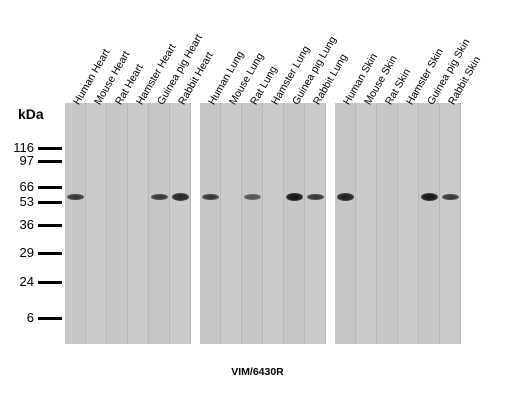  I want to click on blot-panel-heart, so click(128, 223).